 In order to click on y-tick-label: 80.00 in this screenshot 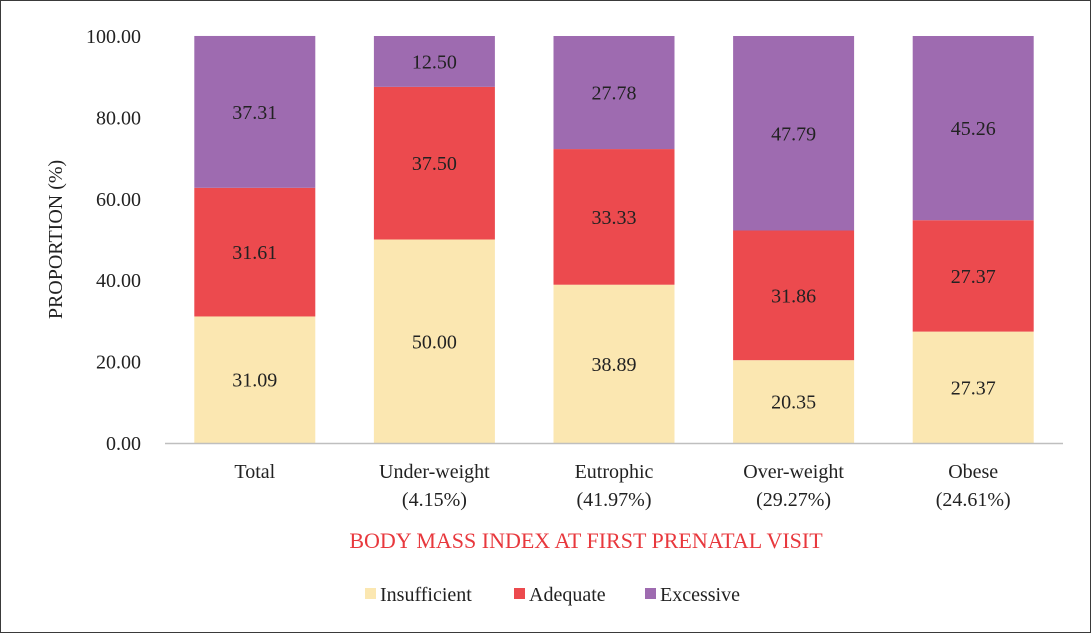, I will do `click(118, 118)`.